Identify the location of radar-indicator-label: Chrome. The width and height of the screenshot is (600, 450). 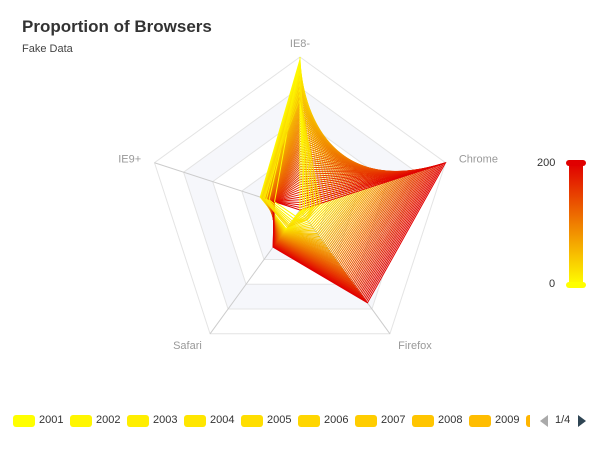
(478, 159).